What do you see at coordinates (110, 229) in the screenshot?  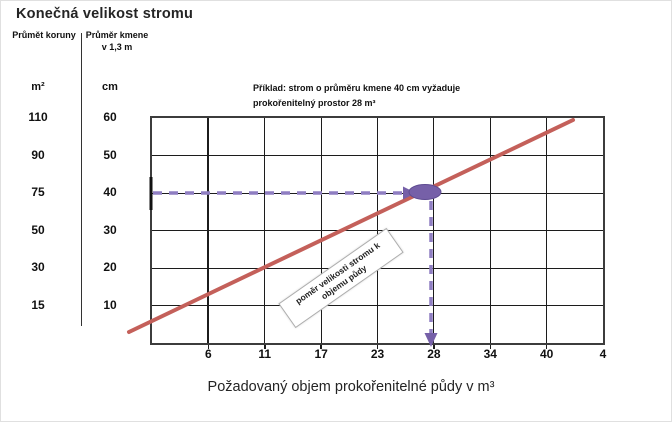 I see `y-tick-label-trunk: 30` at bounding box center [110, 229].